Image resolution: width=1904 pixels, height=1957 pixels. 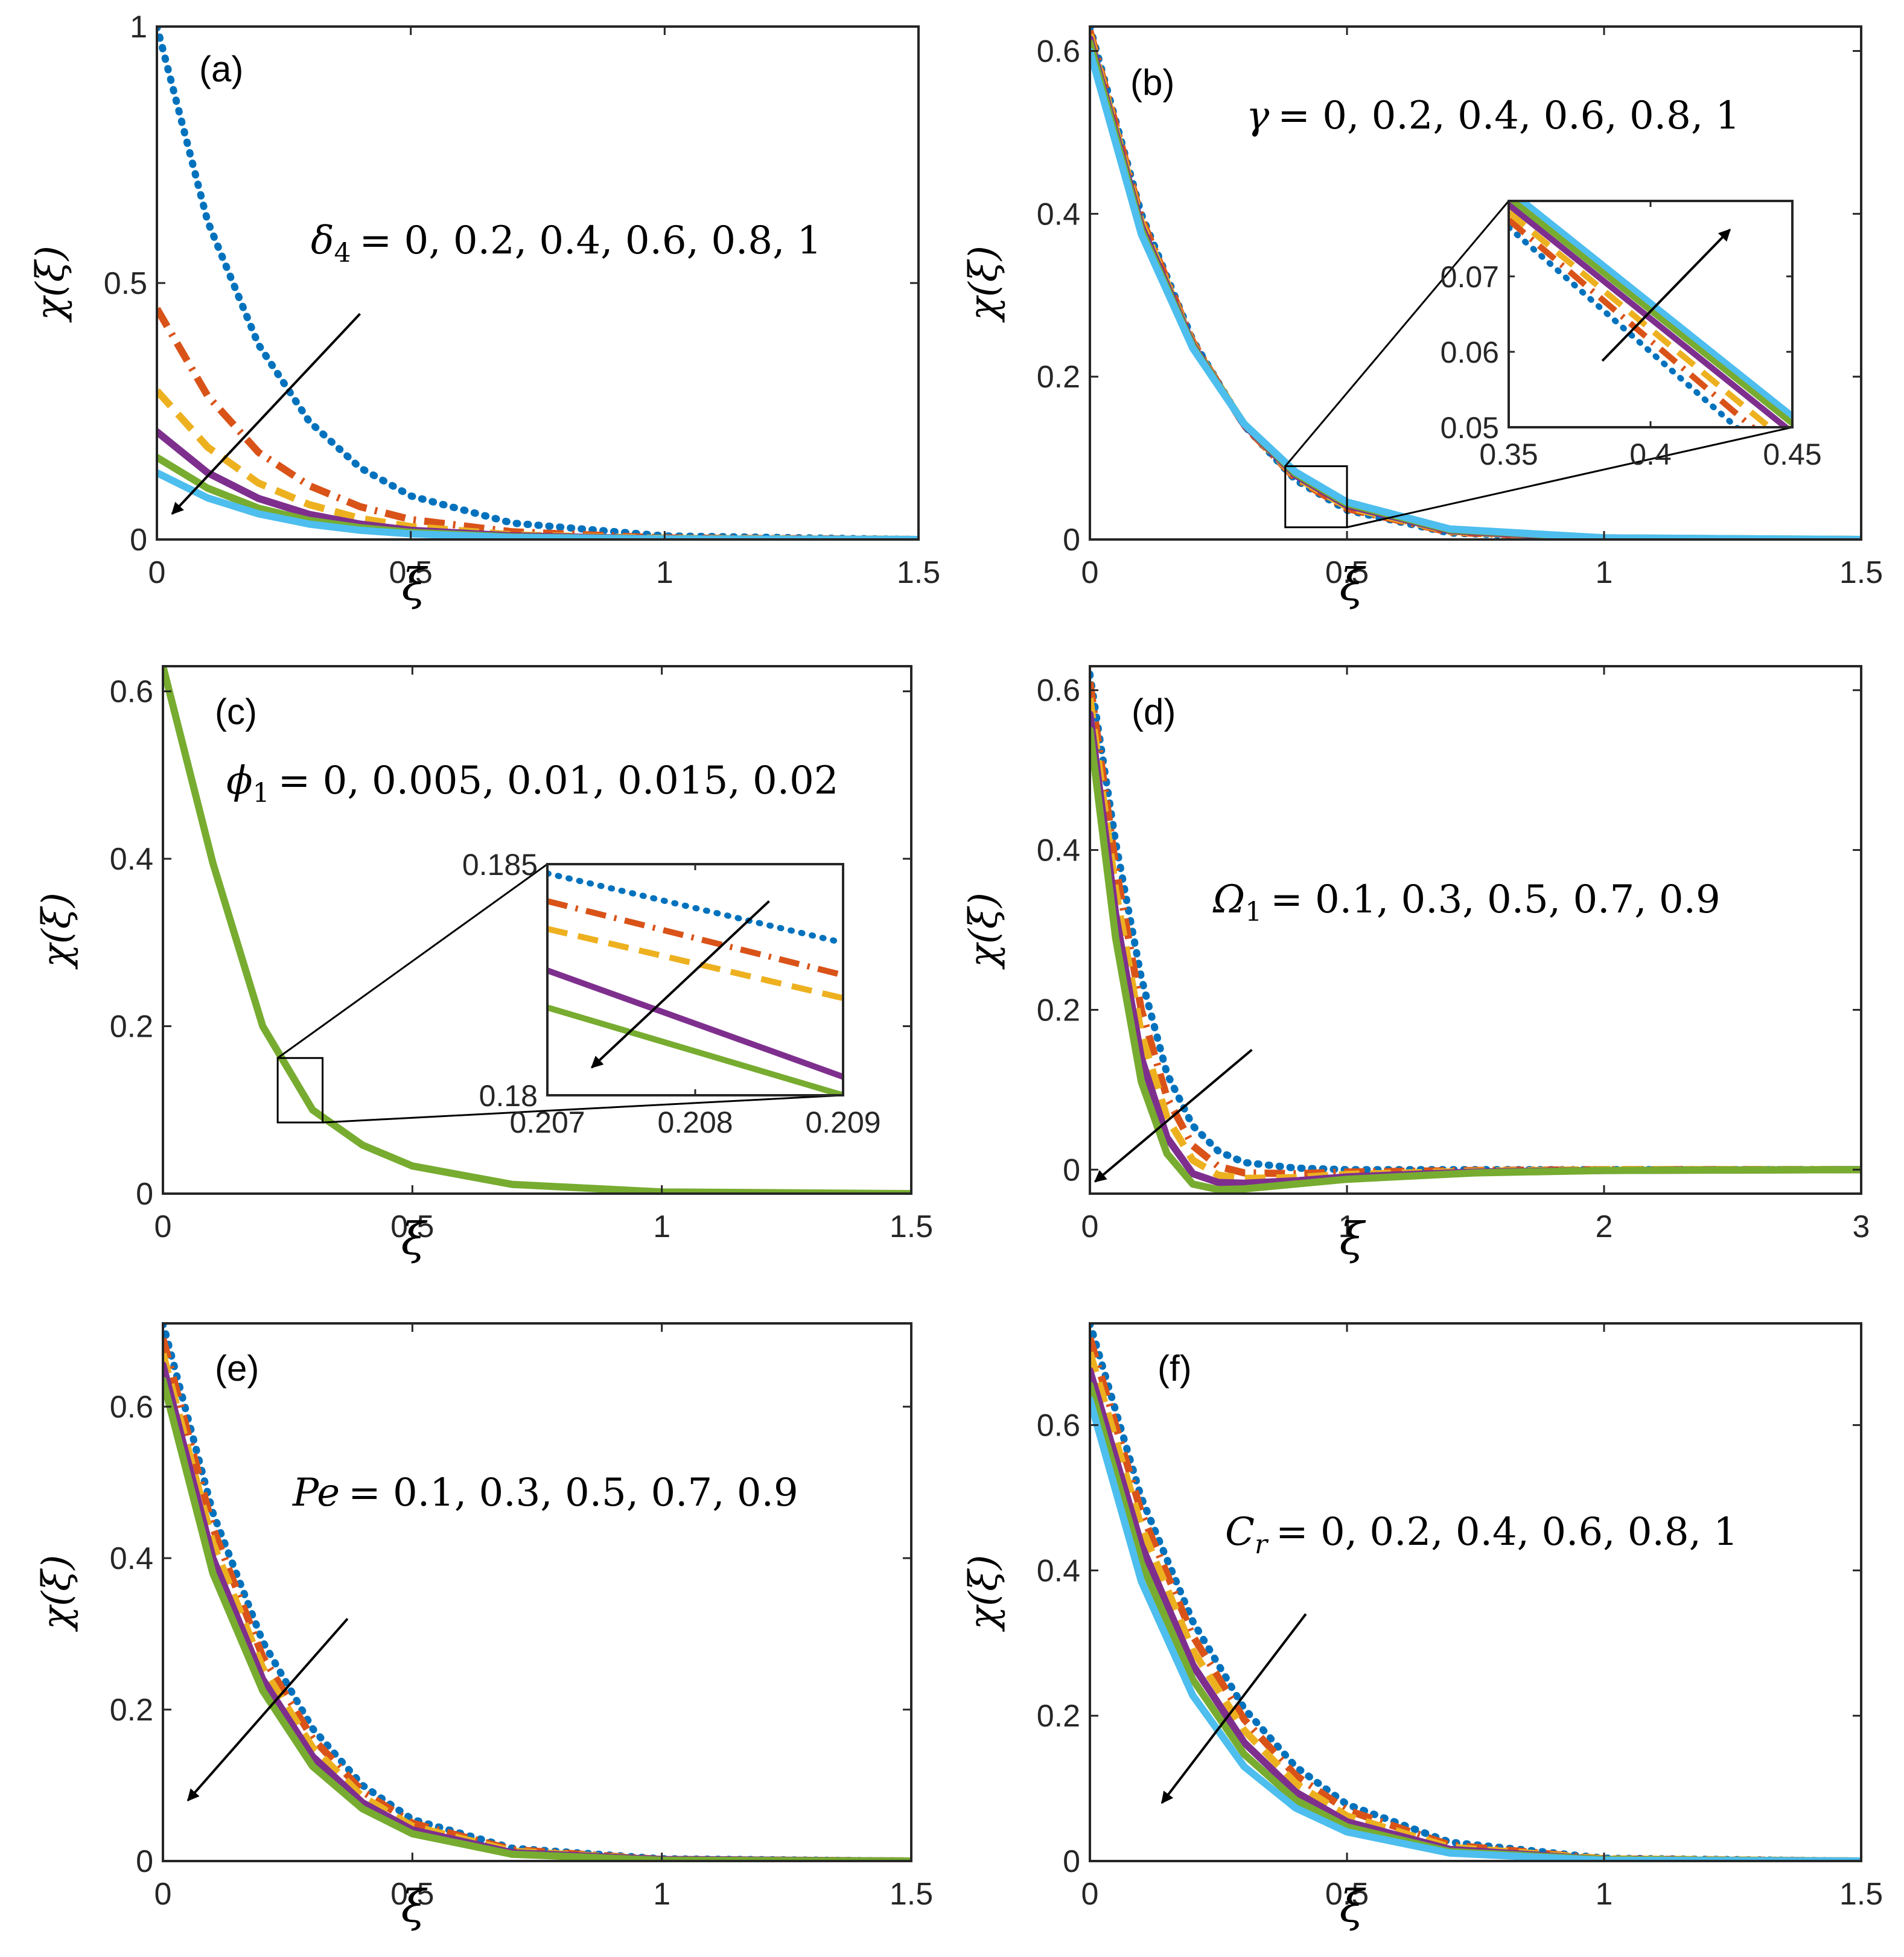 What do you see at coordinates (1466, 902) in the screenshot?
I see `parameter-annotation: Ω1 = 0.1, 0.3, 0.5, 0.7, 0.9` at bounding box center [1466, 902].